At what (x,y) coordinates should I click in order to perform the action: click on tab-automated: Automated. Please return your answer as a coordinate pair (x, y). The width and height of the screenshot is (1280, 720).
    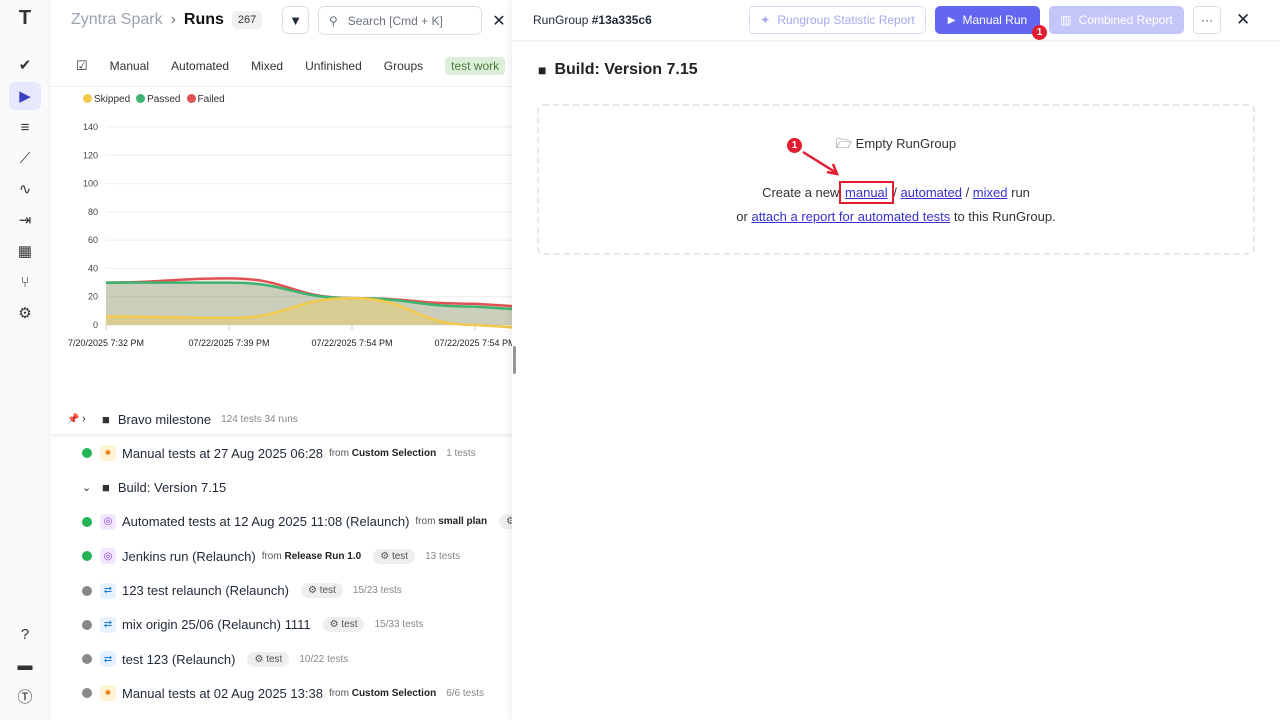
    Looking at the image, I should click on (200, 66).